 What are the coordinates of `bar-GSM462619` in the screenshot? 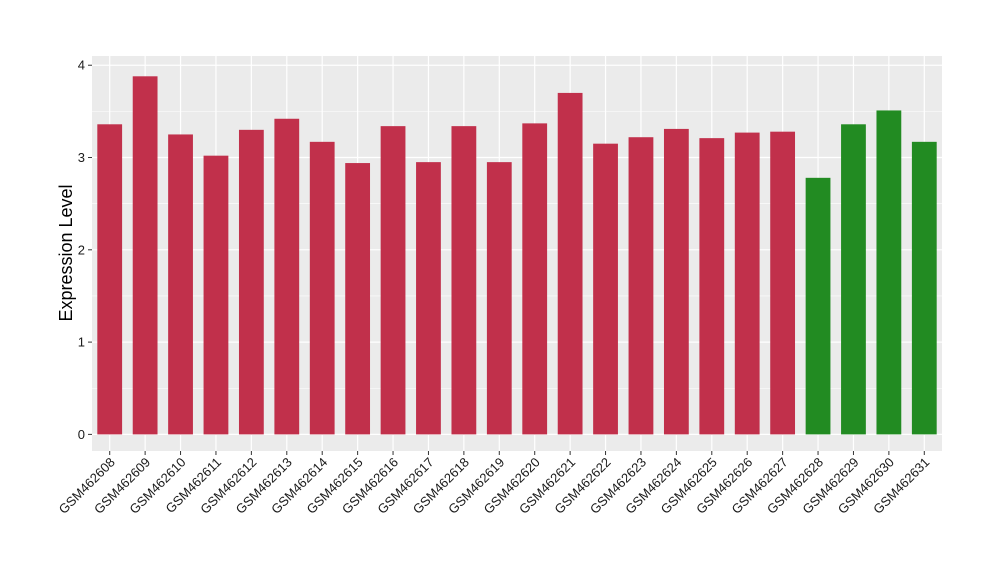 It's located at (499, 298).